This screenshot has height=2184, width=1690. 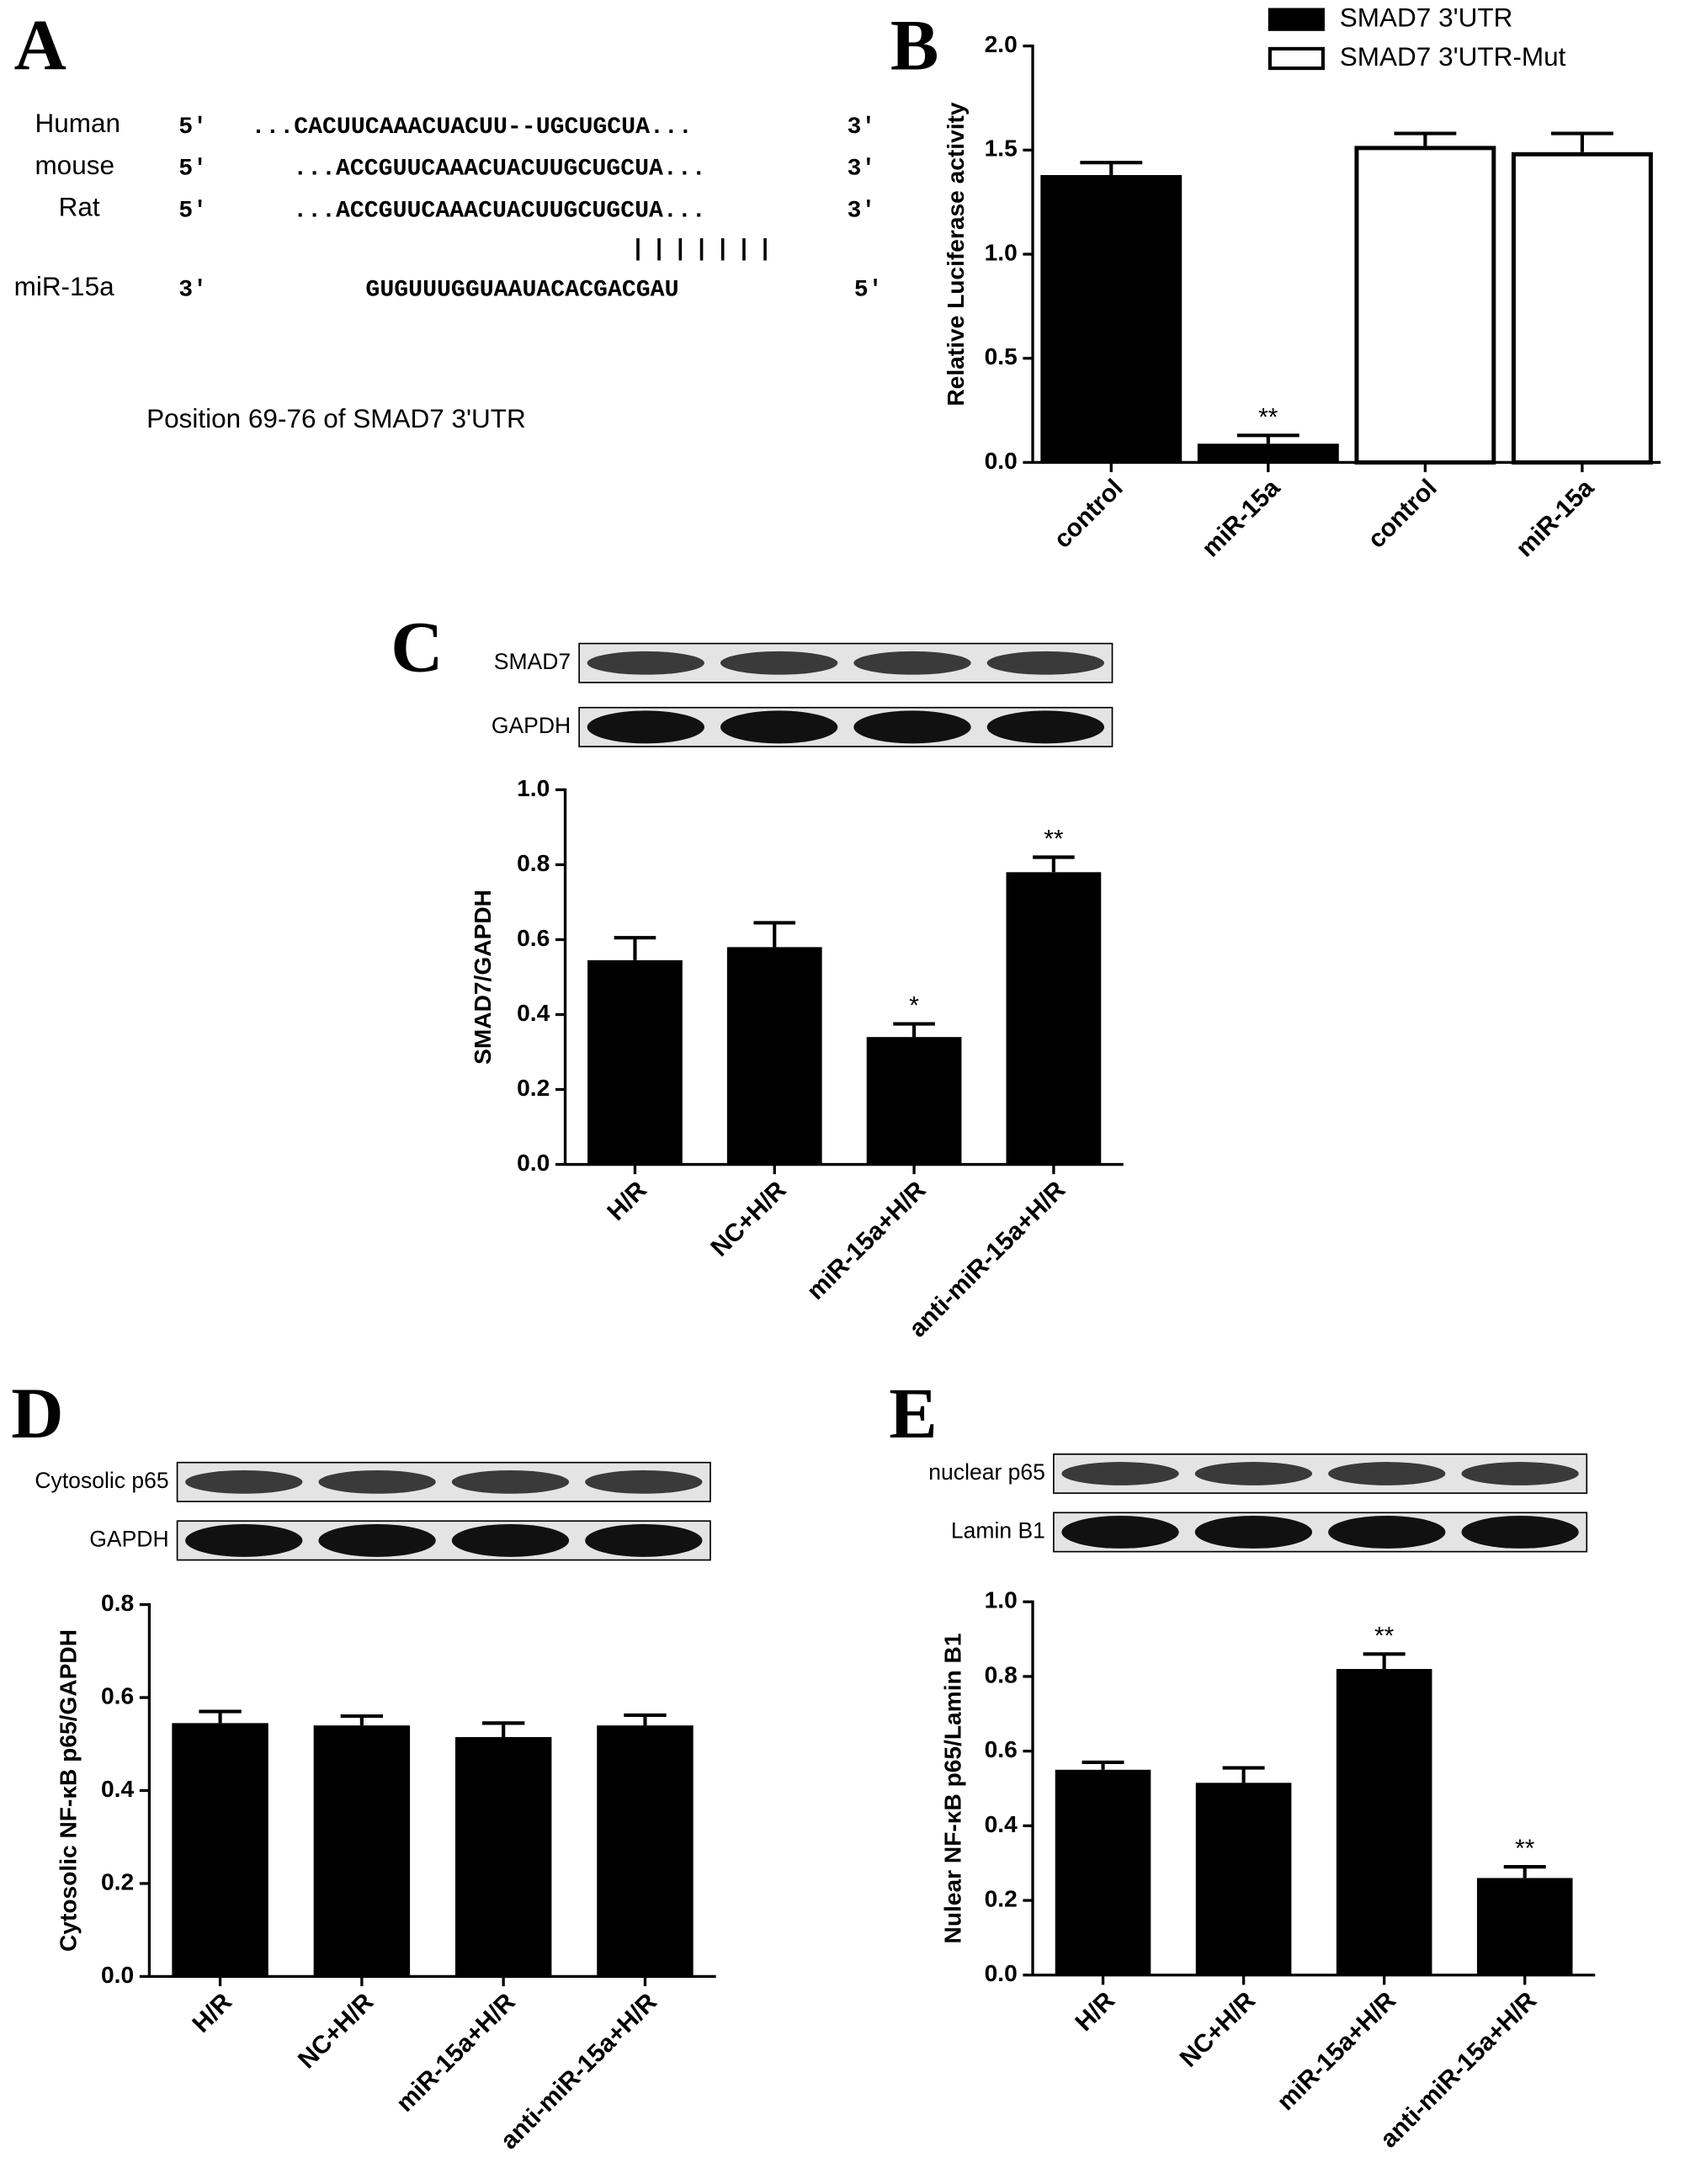 What do you see at coordinates (986, 1472) in the screenshot?
I see `blot-label: nuclear p65` at bounding box center [986, 1472].